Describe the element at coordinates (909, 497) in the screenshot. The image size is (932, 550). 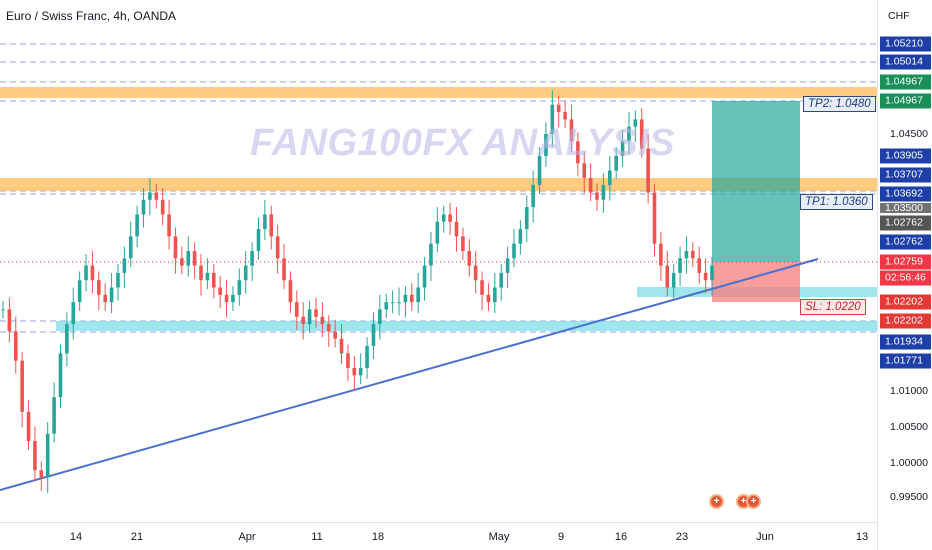
I see `price-tick: 0.99500` at that location.